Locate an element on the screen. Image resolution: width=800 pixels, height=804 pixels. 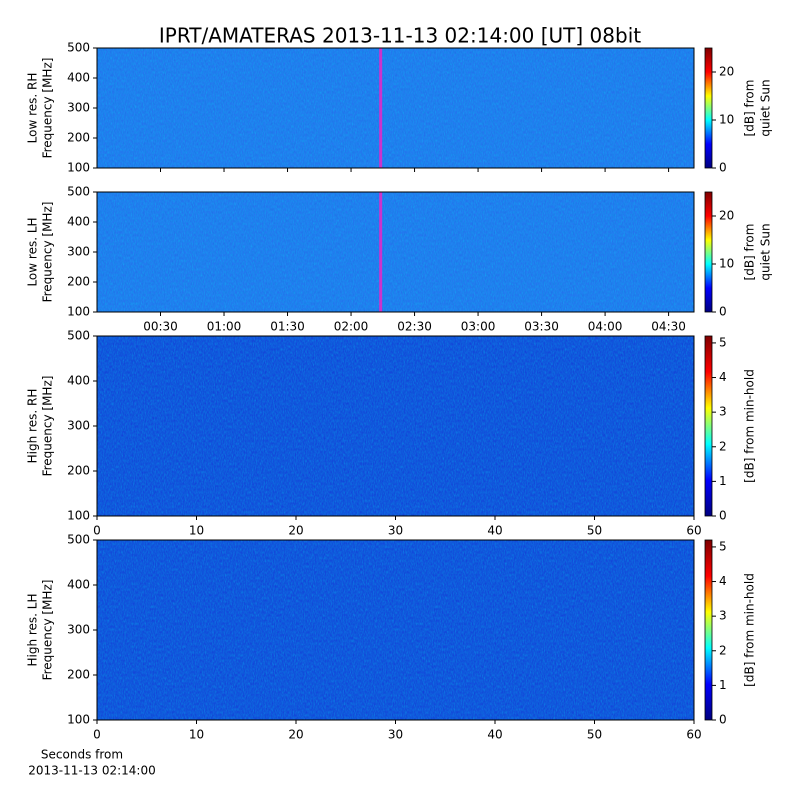
x-tick-label: 03:30 is located at coordinates (541, 327).